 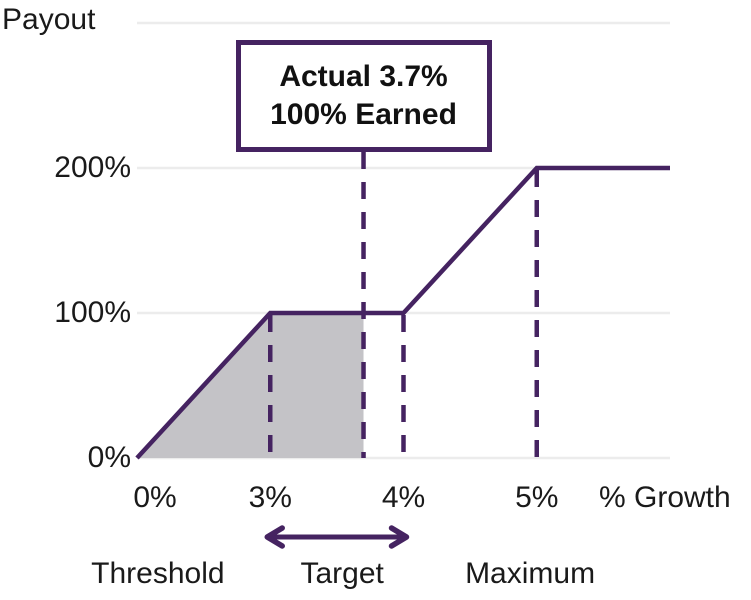 What do you see at coordinates (155, 497) in the screenshot?
I see `x-tick-label-0: 0%` at bounding box center [155, 497].